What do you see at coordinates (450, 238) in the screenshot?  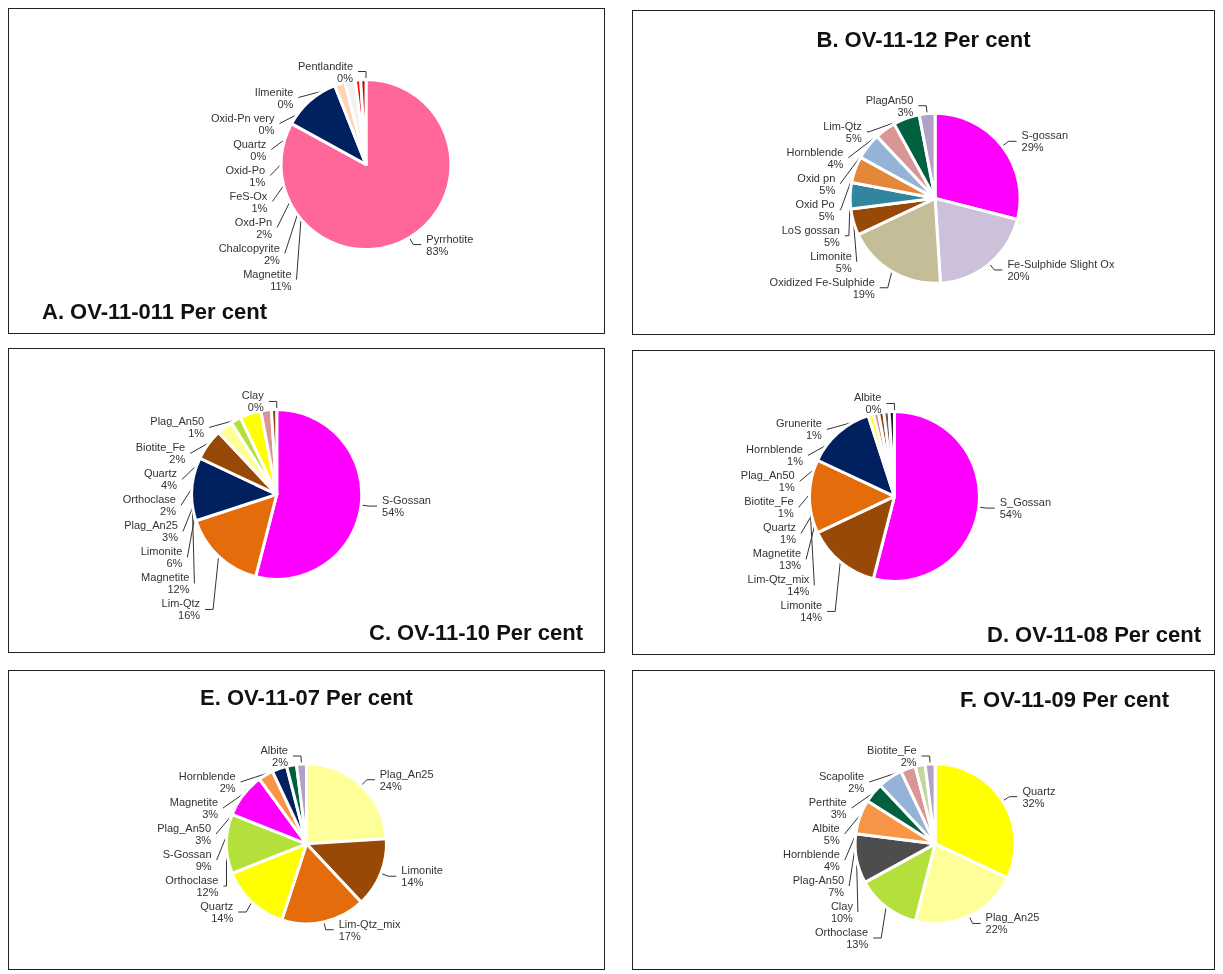 I see `slice-label: Pyrrhotite` at bounding box center [450, 238].